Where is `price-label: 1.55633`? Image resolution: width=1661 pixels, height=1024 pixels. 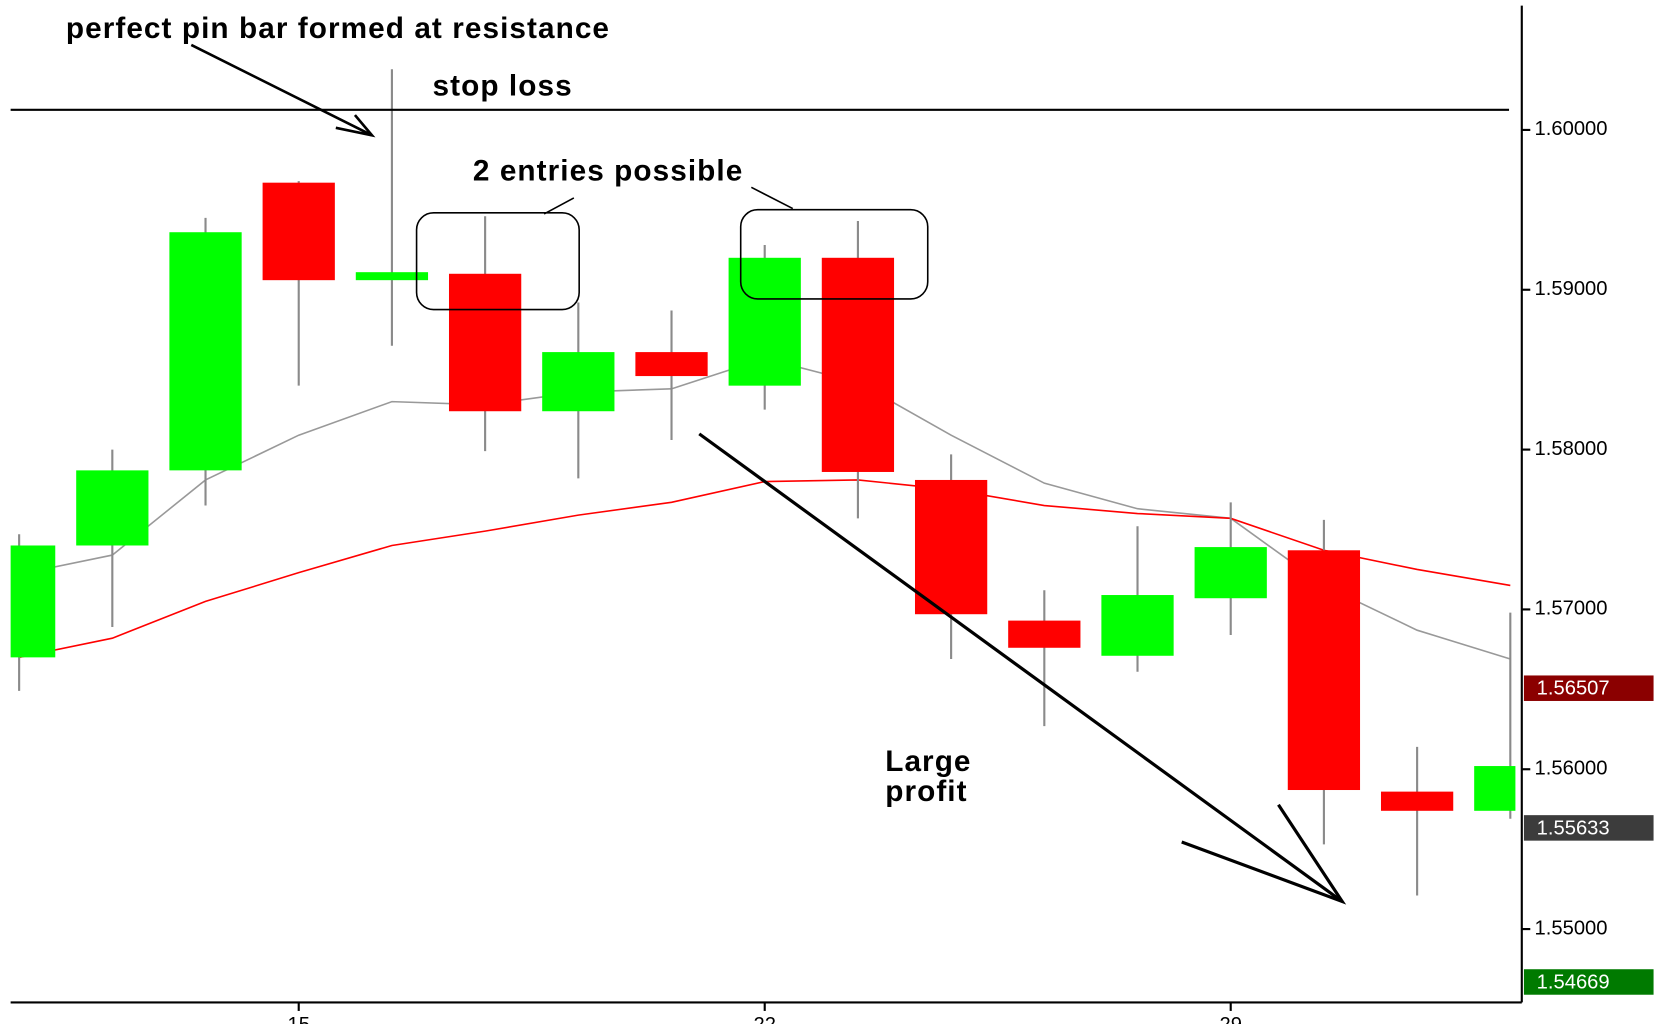
price-label: 1.55633 is located at coordinates (1573, 828).